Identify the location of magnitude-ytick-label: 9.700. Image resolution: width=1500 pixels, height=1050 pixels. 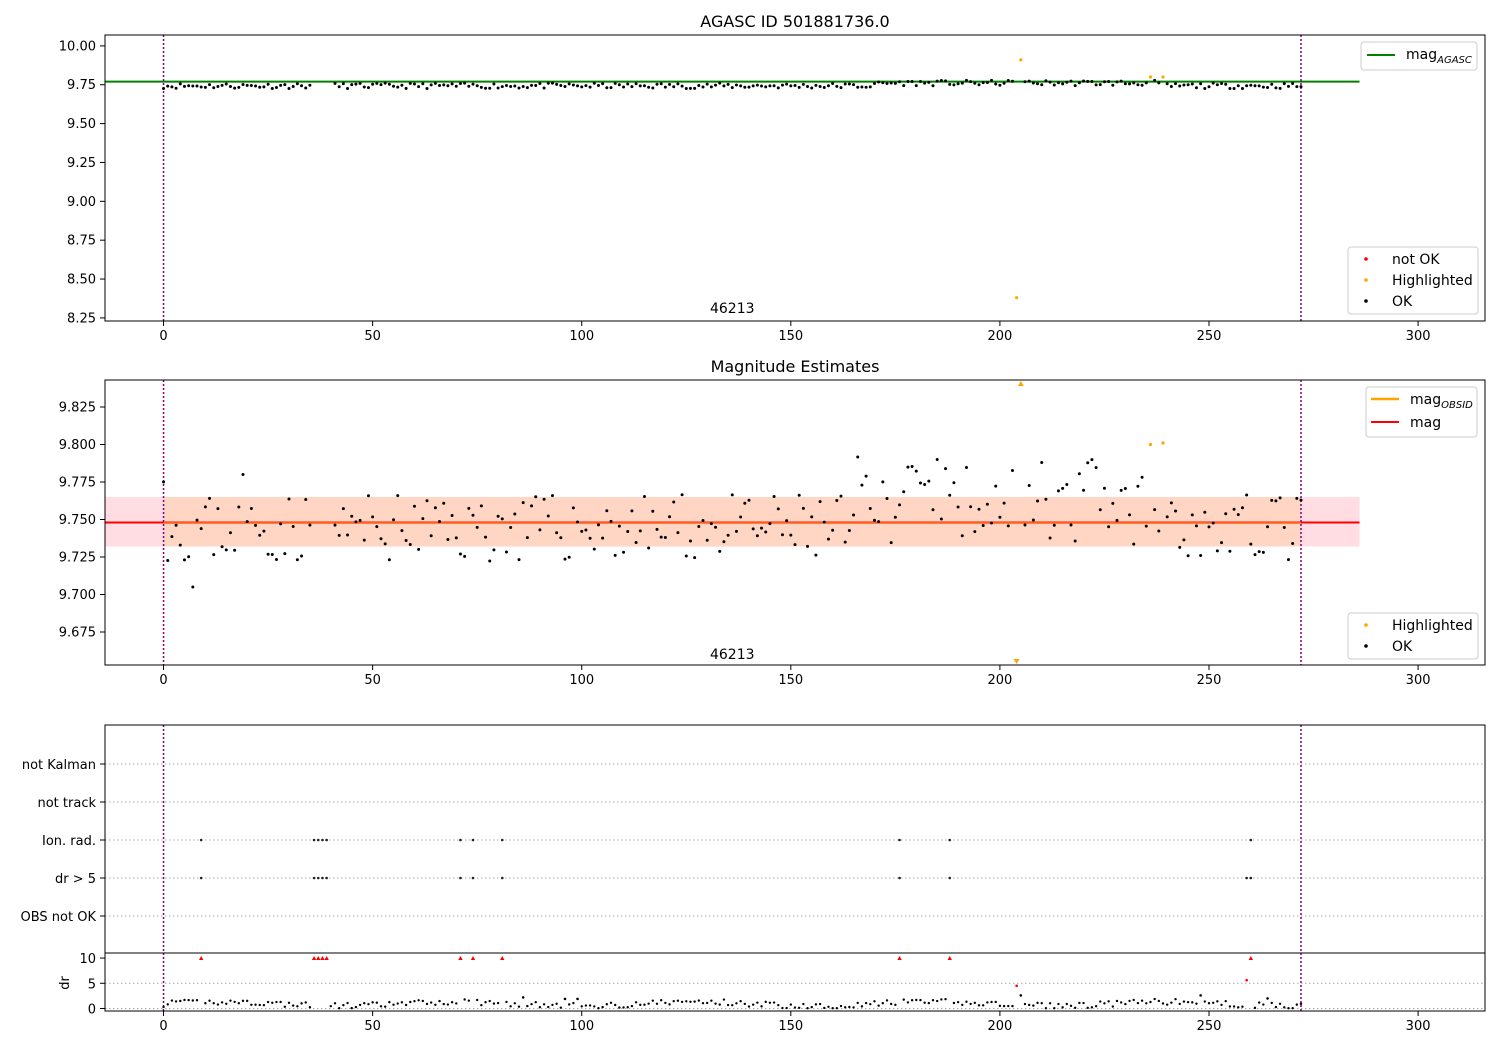
(77, 595).